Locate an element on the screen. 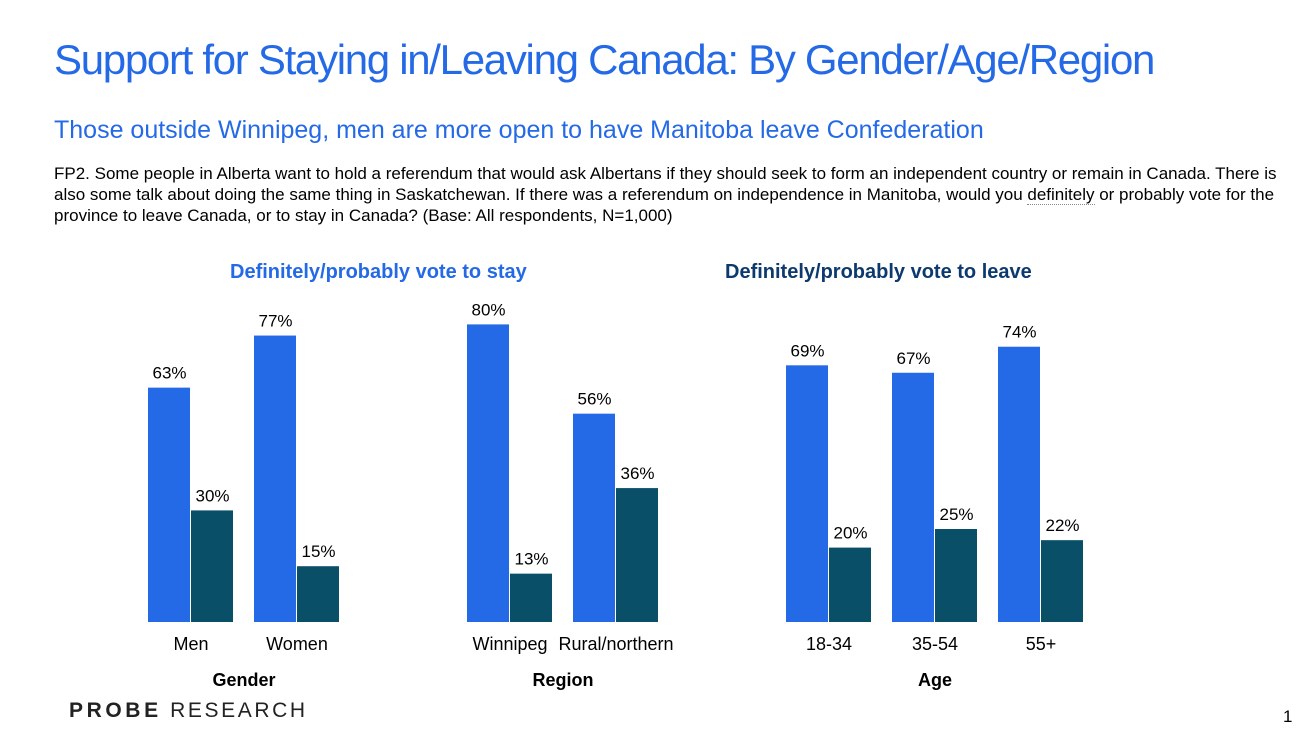  data-label-stay-age-18-34: 69% is located at coordinates (807, 350).